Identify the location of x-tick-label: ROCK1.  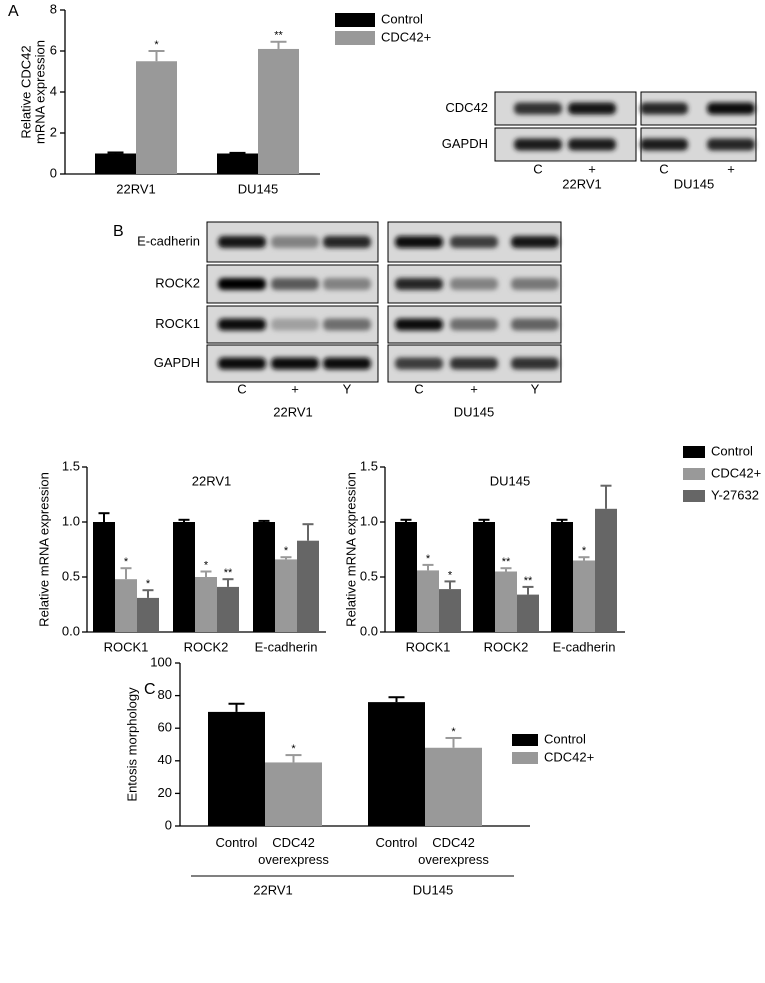
(126, 646).